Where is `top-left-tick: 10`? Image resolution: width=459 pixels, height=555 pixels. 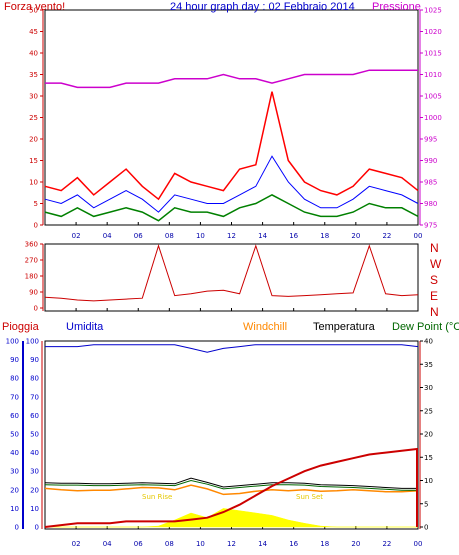 top-left-tick: 10 is located at coordinates (33, 183).